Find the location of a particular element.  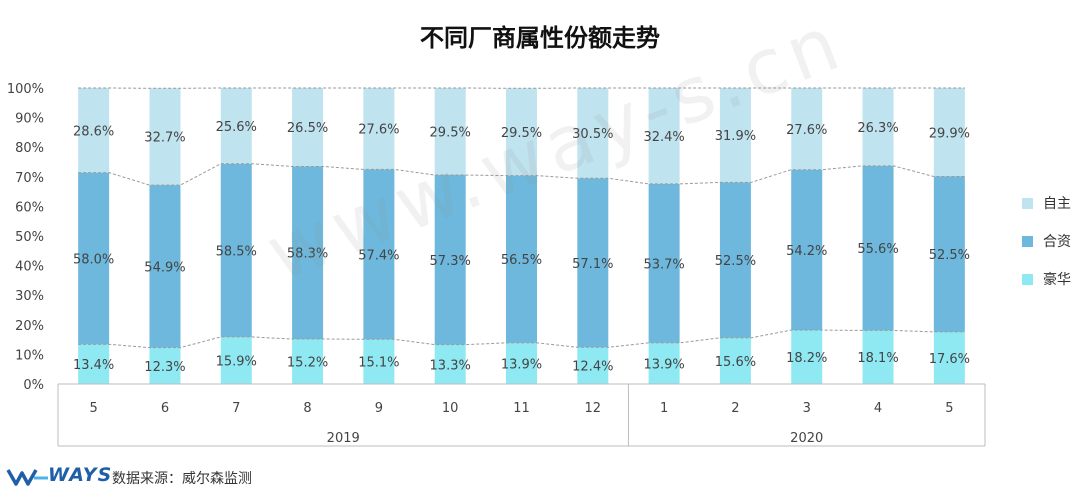

legend-item-zizhu: 自主 is located at coordinates (1046, 203).